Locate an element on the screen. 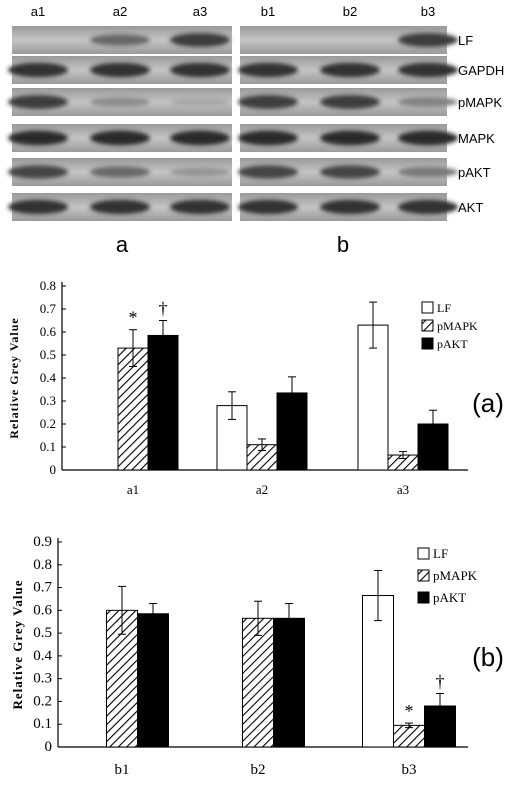 The height and width of the screenshot is (790, 523). bar-pakt-b2 is located at coordinates (289, 682).